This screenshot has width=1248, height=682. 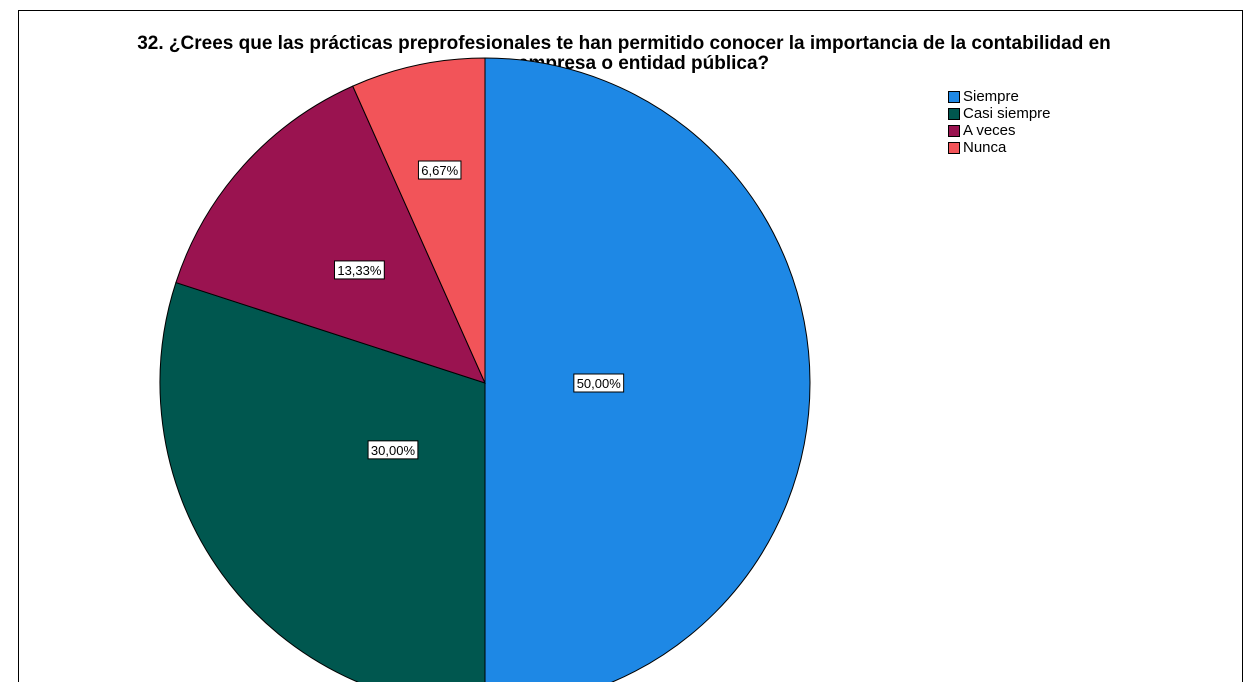 I want to click on legend-item-casi-siempre: Casi siempre, so click(x=999, y=113).